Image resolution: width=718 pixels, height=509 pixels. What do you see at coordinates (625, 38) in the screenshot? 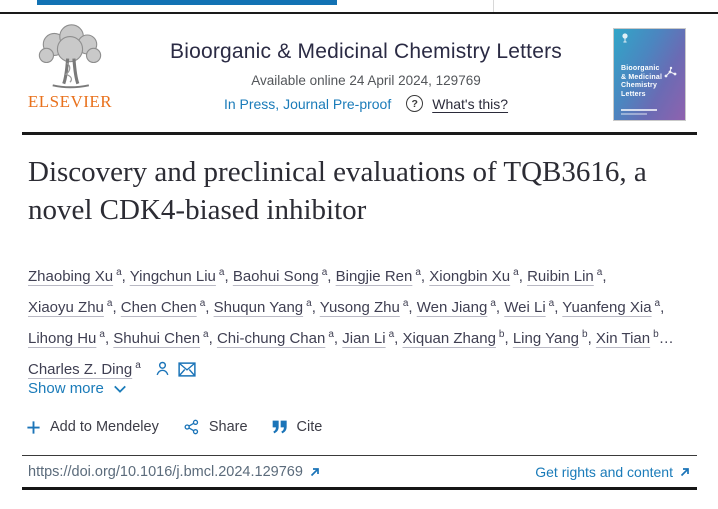
I see `cover-elsevier-mark-icon` at bounding box center [625, 38].